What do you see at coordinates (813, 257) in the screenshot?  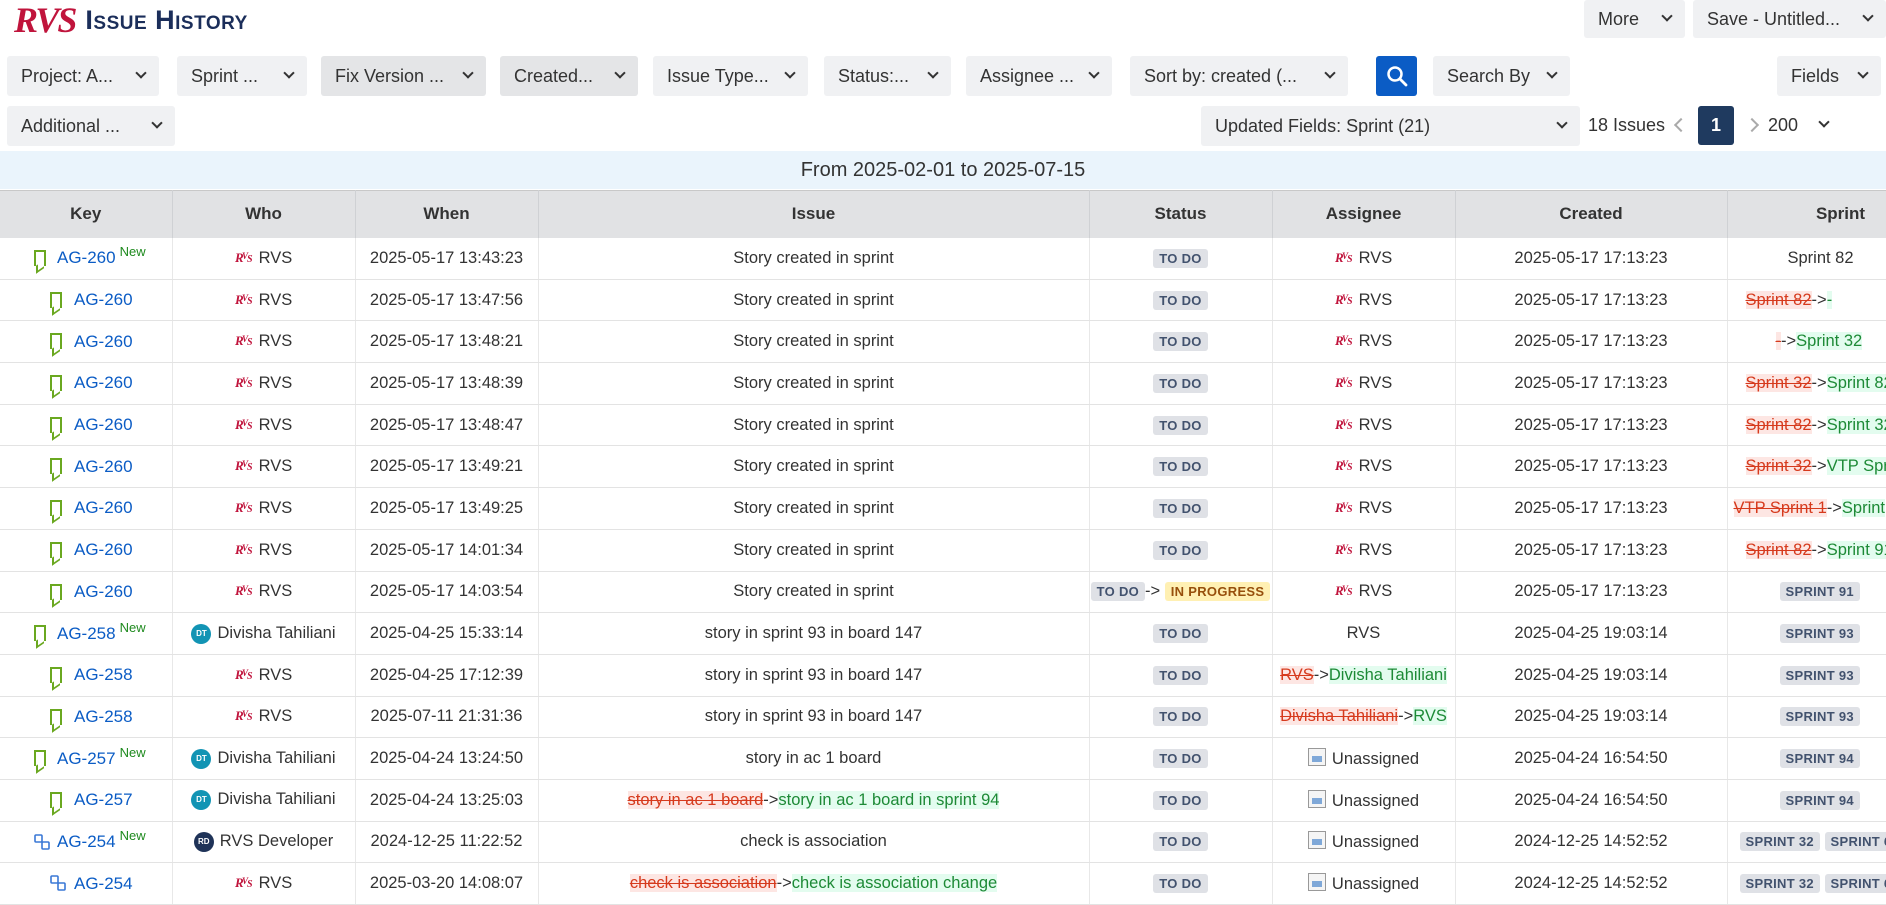 I see `issue-summary: Story created in sprint` at bounding box center [813, 257].